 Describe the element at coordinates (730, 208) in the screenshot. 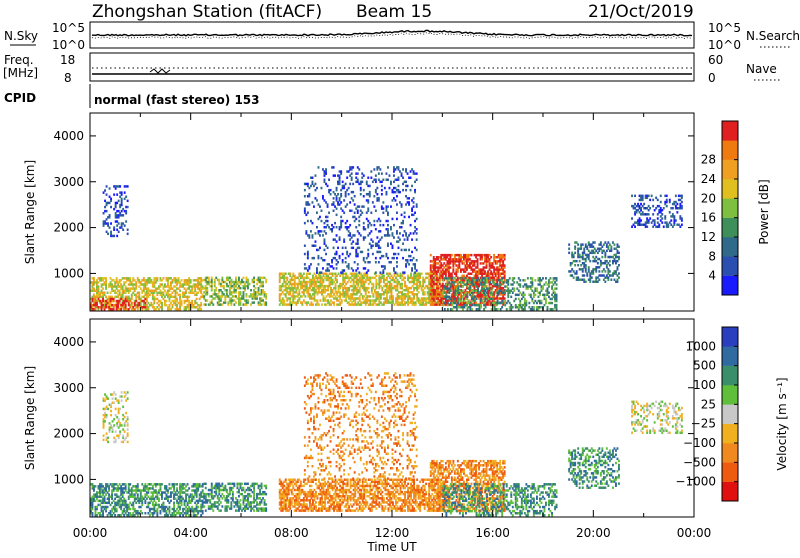

I see `colorbar-swatch` at that location.